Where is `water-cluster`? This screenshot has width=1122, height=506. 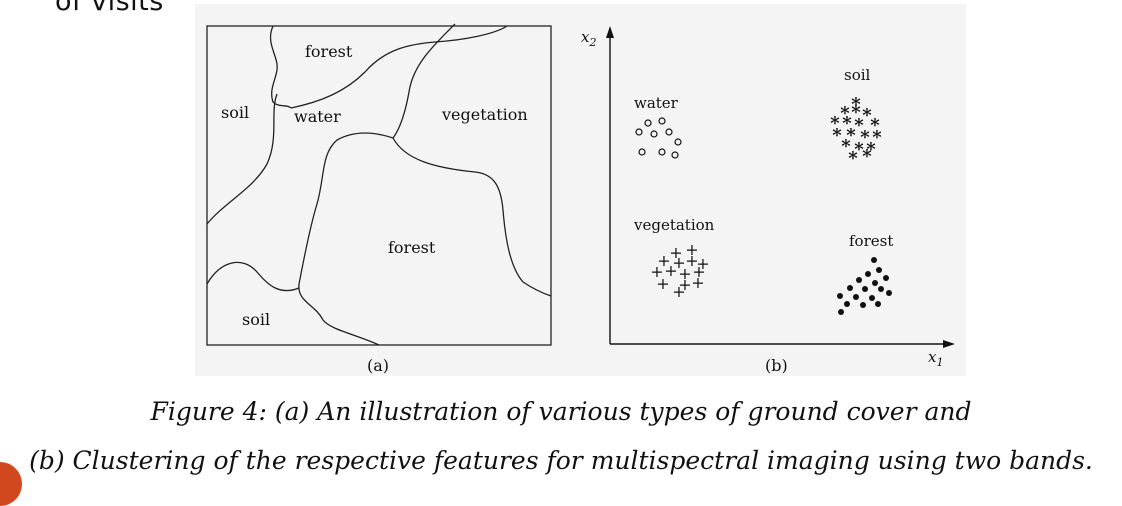 water-cluster is located at coordinates (658, 138).